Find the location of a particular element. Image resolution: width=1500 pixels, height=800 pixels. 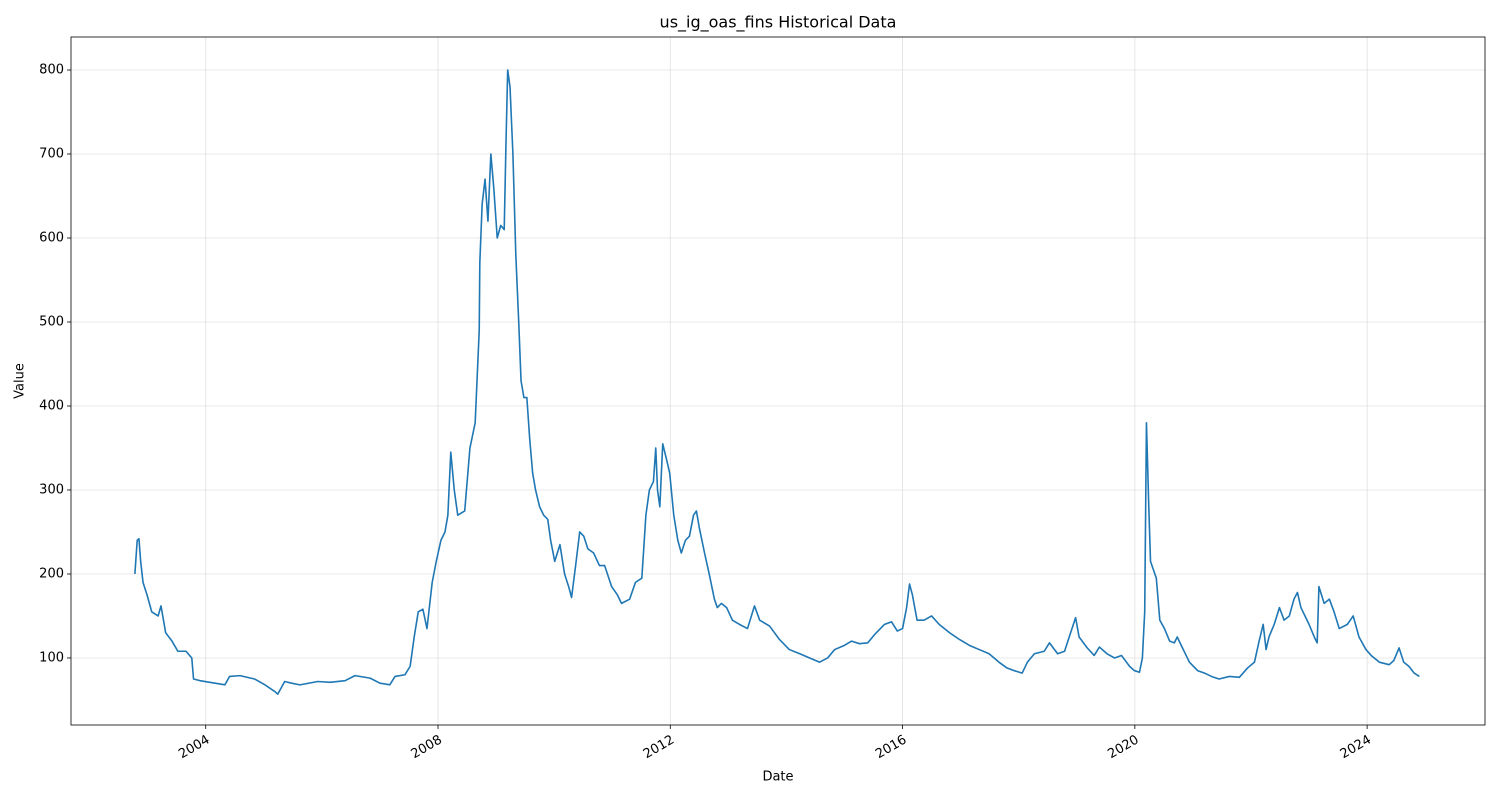

x-tick-label: 2024 is located at coordinates (1356, 748).